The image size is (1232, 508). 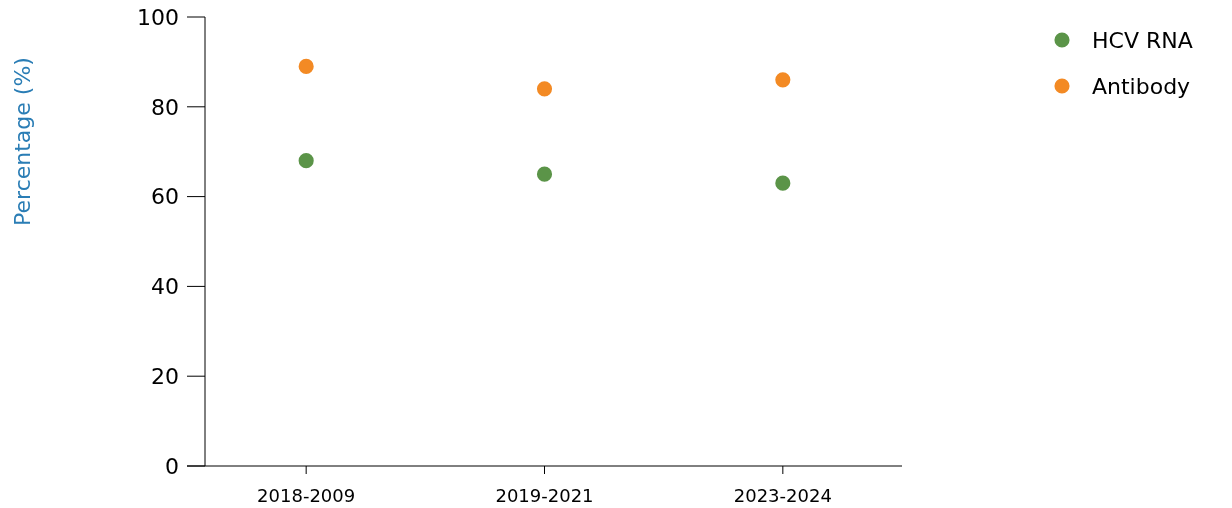 I want to click on x-tick-label: 2018-2009, so click(x=306, y=495).